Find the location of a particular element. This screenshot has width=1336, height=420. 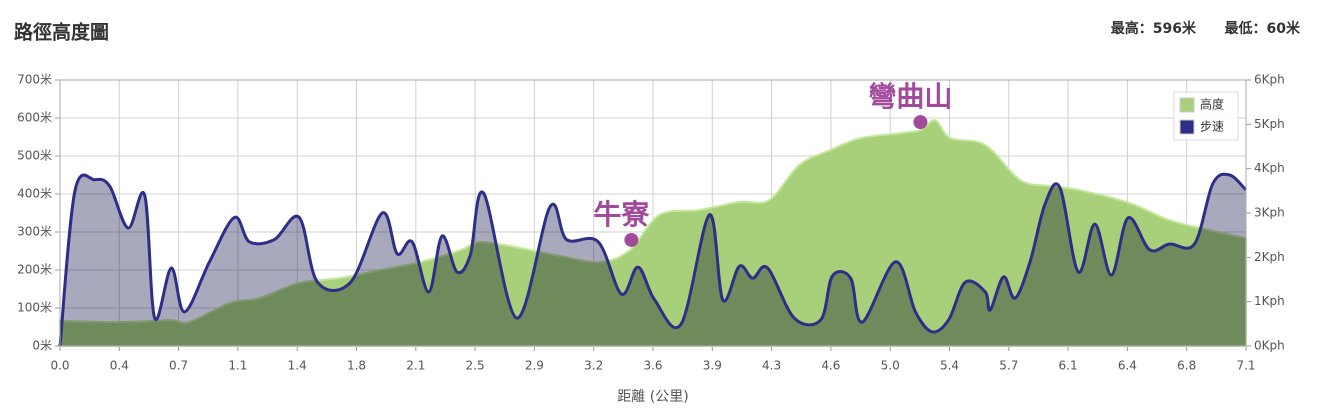

y-tick-label: 300米 is located at coordinates (34, 232).